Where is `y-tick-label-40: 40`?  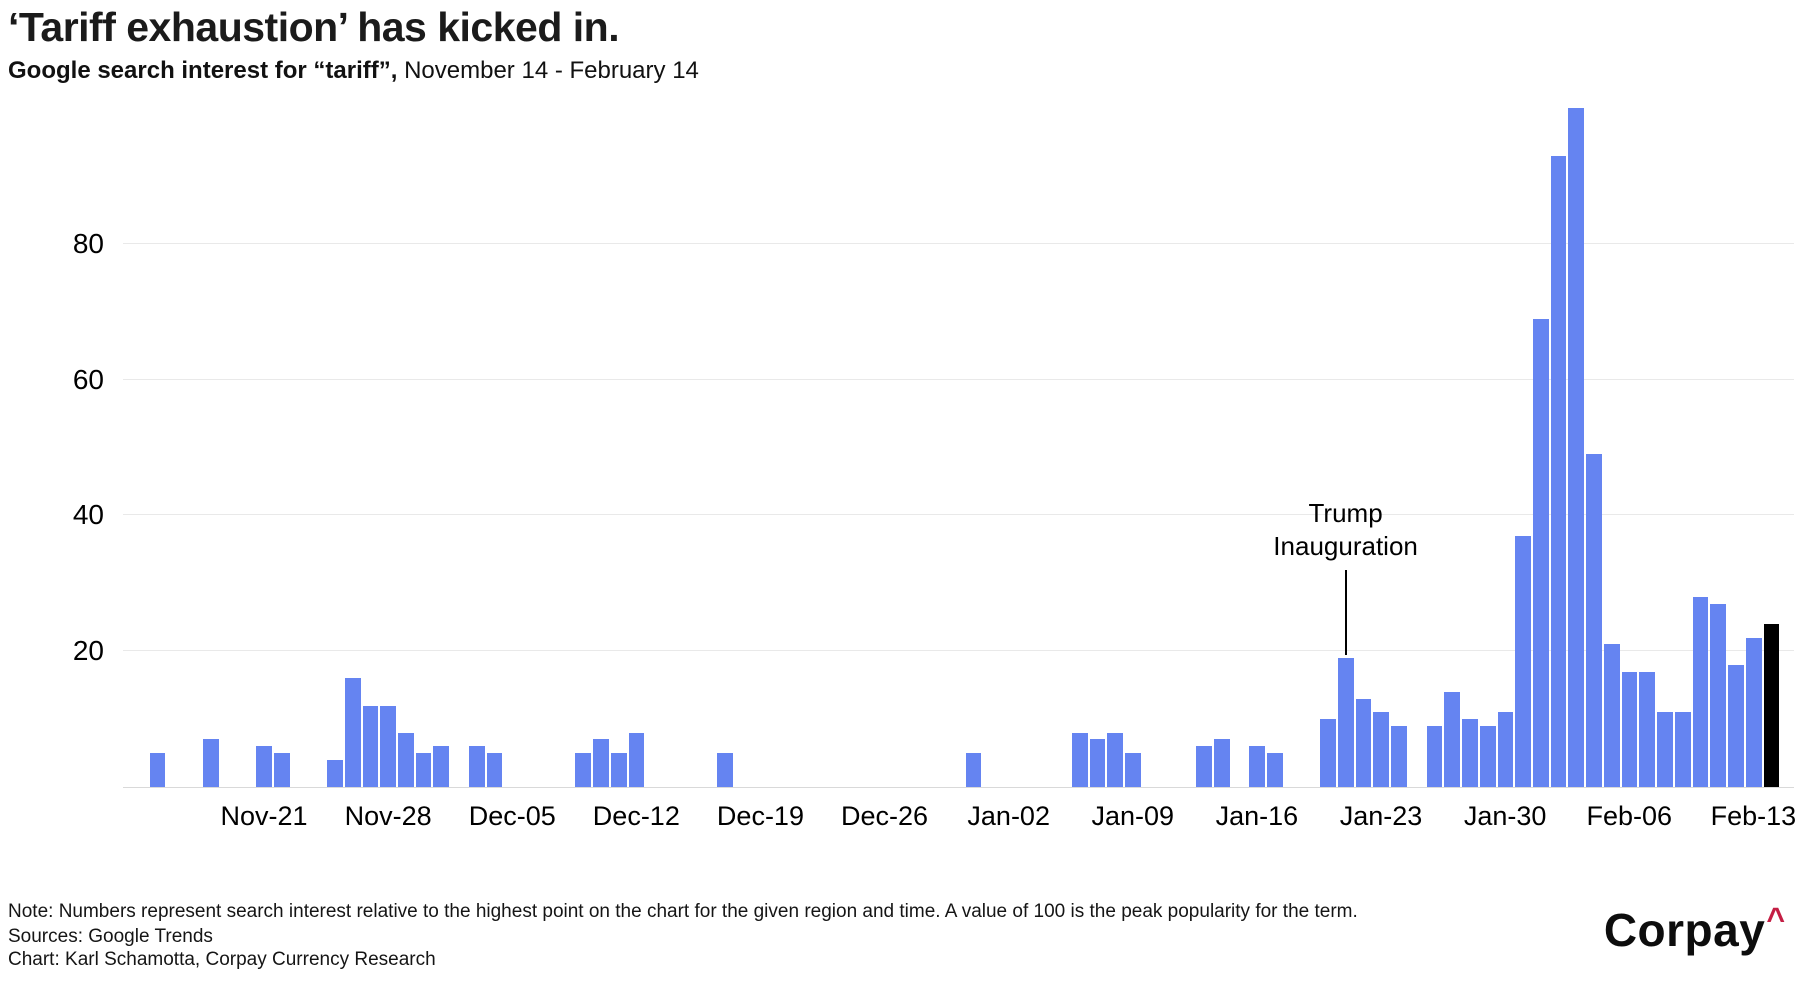 y-tick-label-40: 40 is located at coordinates (88, 515).